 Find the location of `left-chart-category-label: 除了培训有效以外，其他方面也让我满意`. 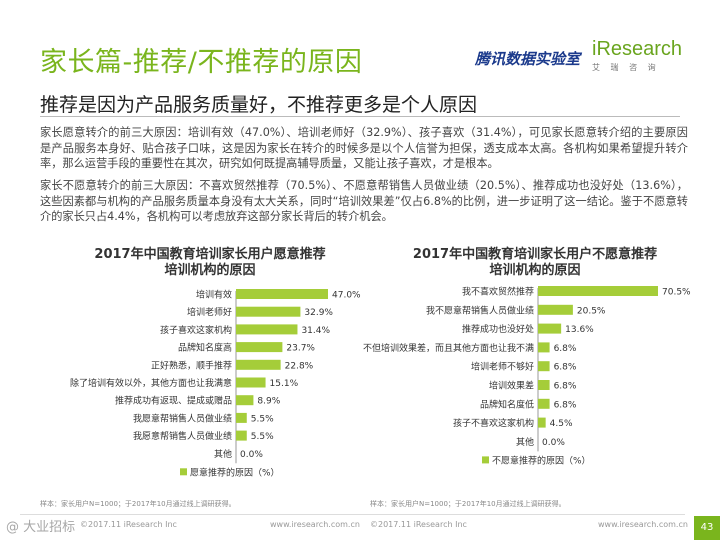

left-chart-category-label: 除了培训有效以外，其他方面也让我满意 is located at coordinates (151, 383).